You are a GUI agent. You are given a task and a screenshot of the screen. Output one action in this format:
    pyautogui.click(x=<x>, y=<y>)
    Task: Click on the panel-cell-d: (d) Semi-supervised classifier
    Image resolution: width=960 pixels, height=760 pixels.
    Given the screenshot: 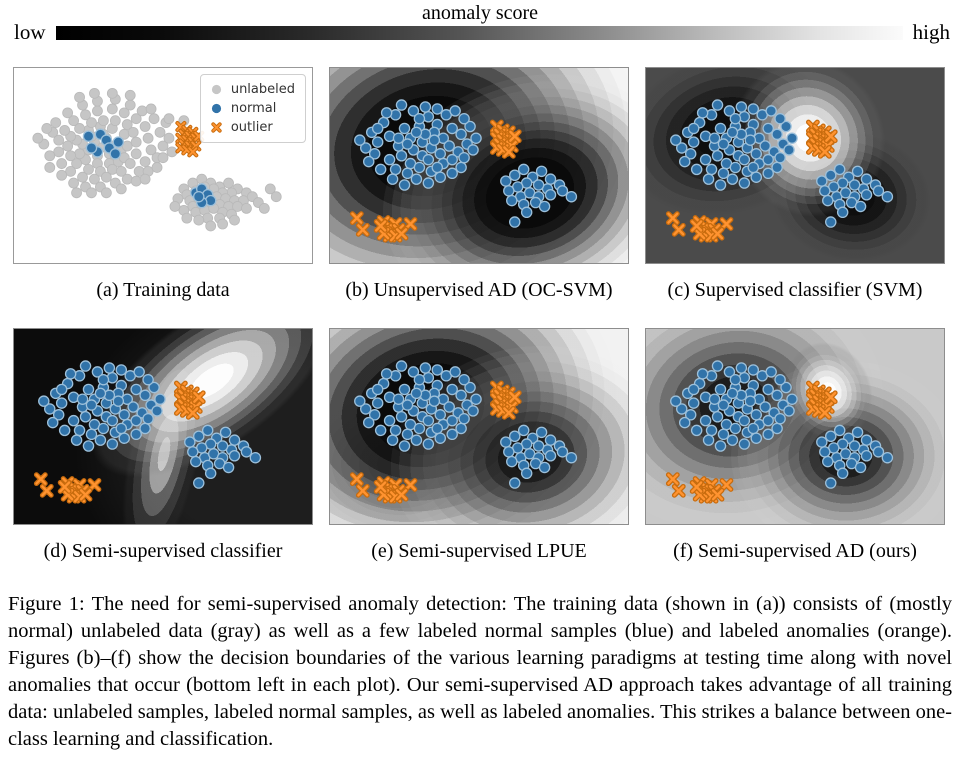 What is the action you would take?
    pyautogui.click(x=163, y=445)
    